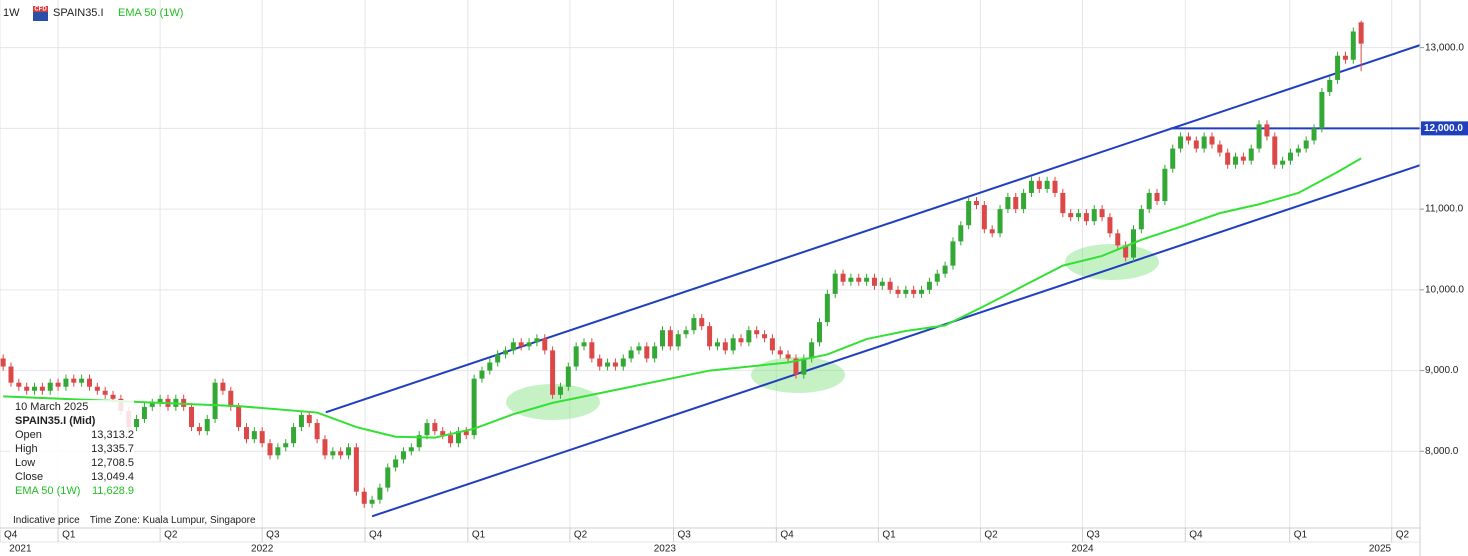  Describe the element at coordinates (262, 549) in the screenshot. I see `year-label: 2022` at that location.